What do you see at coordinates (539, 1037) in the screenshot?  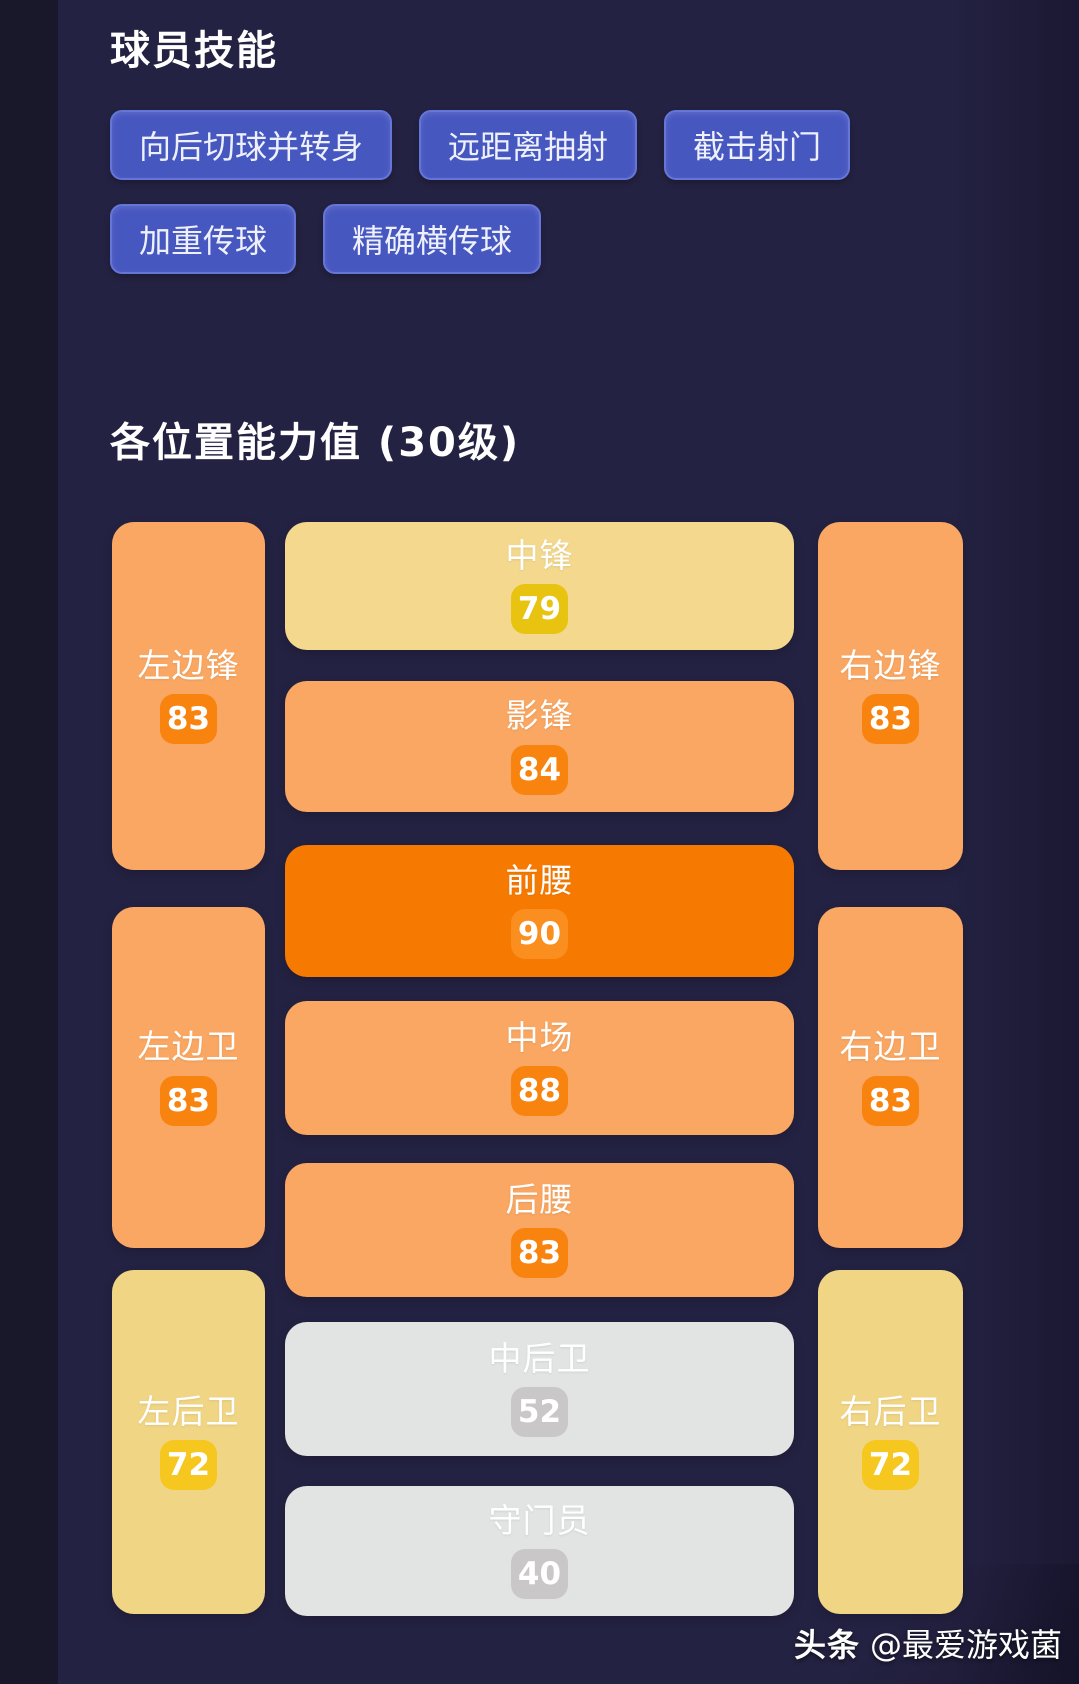 I see `position-label: 中场` at bounding box center [539, 1037].